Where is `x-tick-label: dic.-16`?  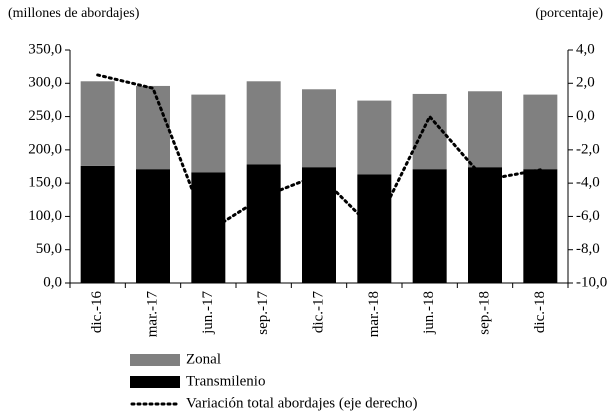 x-tick-label: dic.-16 is located at coordinates (97, 312).